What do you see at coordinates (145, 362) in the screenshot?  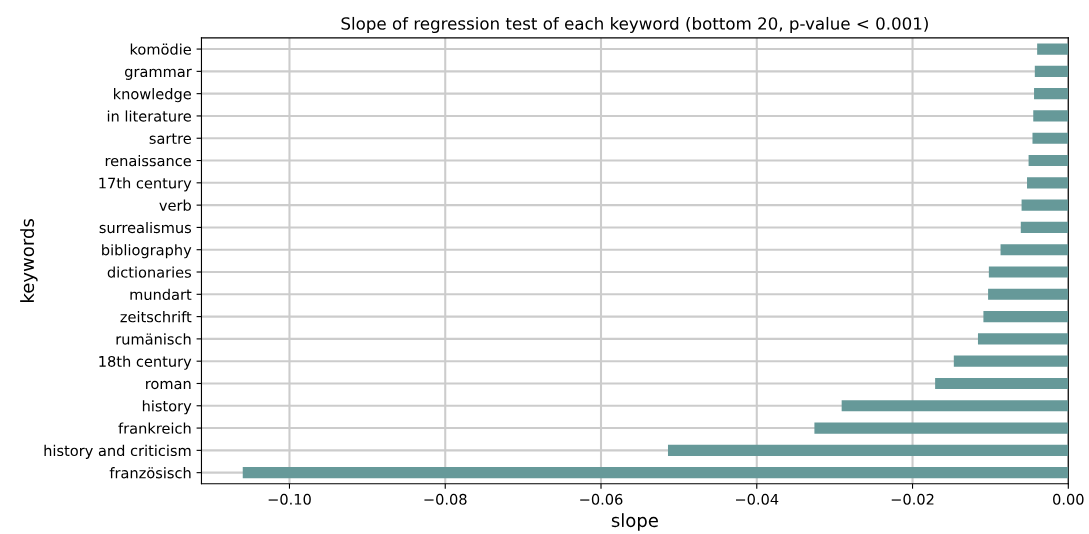 I see `y-tick-label: 18th century` at bounding box center [145, 362].